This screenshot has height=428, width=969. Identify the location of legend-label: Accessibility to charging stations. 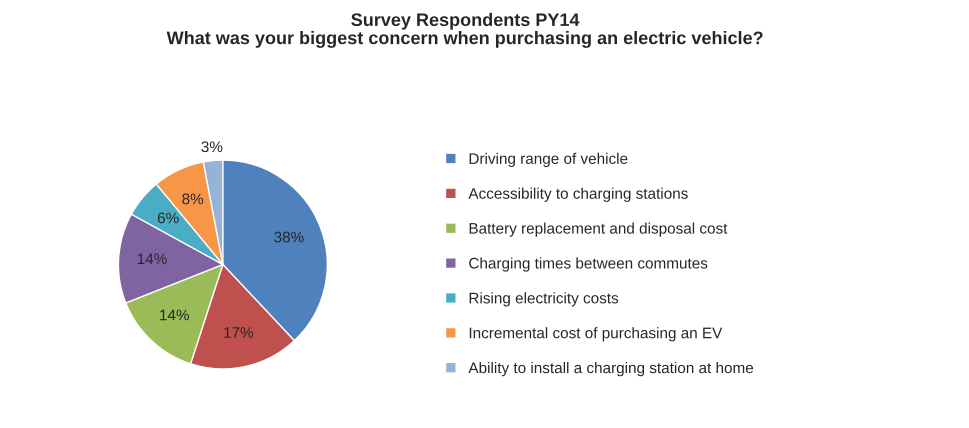
(578, 195).